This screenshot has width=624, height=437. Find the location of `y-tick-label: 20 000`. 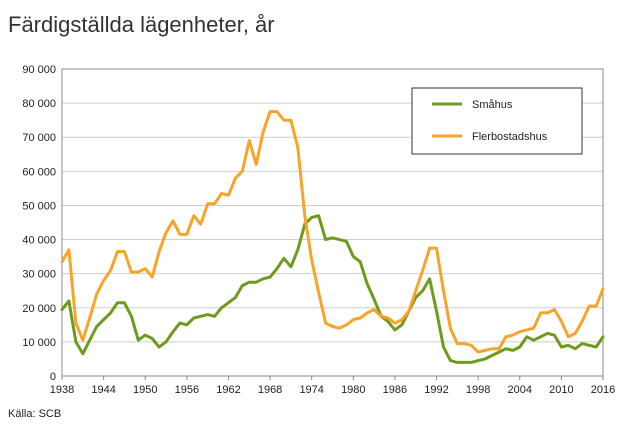

y-tick-label: 20 000 is located at coordinates (39, 309).